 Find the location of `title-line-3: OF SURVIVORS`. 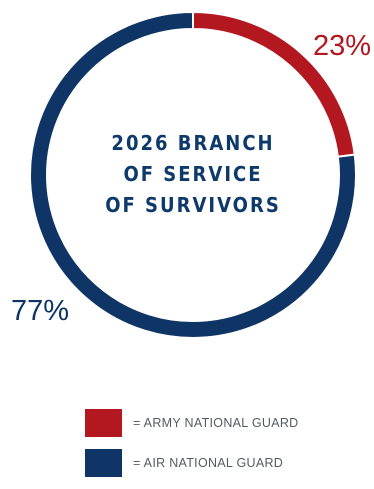

title-line-3: OF SURVIVORS is located at coordinates (193, 205).